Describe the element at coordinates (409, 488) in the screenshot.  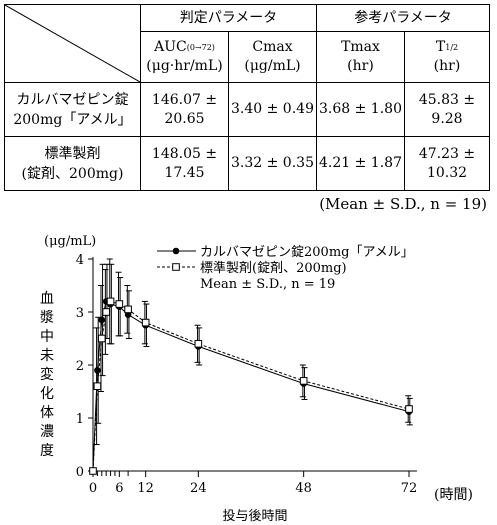
I see `x-tick-label: 72` at that location.